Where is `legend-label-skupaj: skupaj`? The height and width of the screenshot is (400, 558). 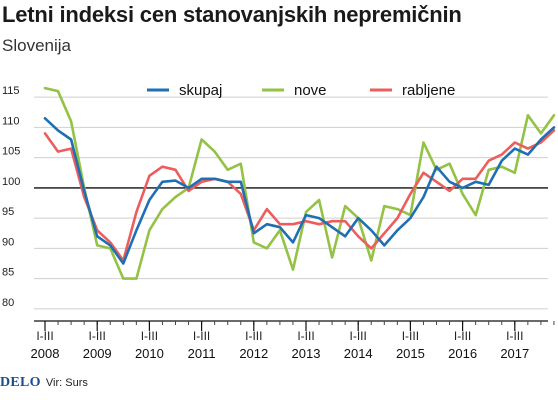 legend-label-skupaj: skupaj is located at coordinates (200, 90).